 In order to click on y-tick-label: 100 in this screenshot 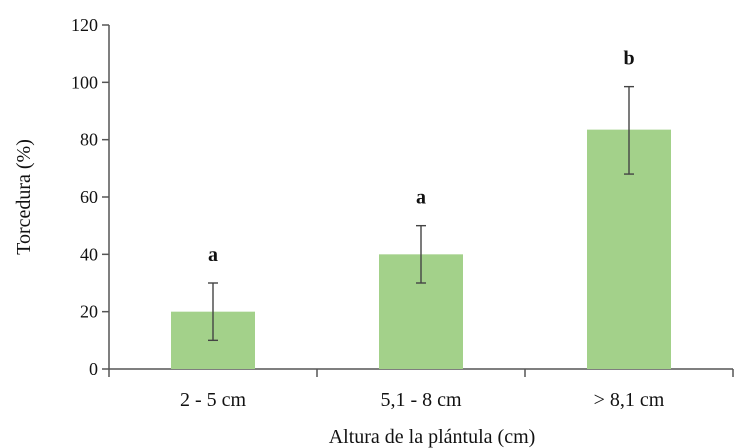, I will do `click(84, 82)`.